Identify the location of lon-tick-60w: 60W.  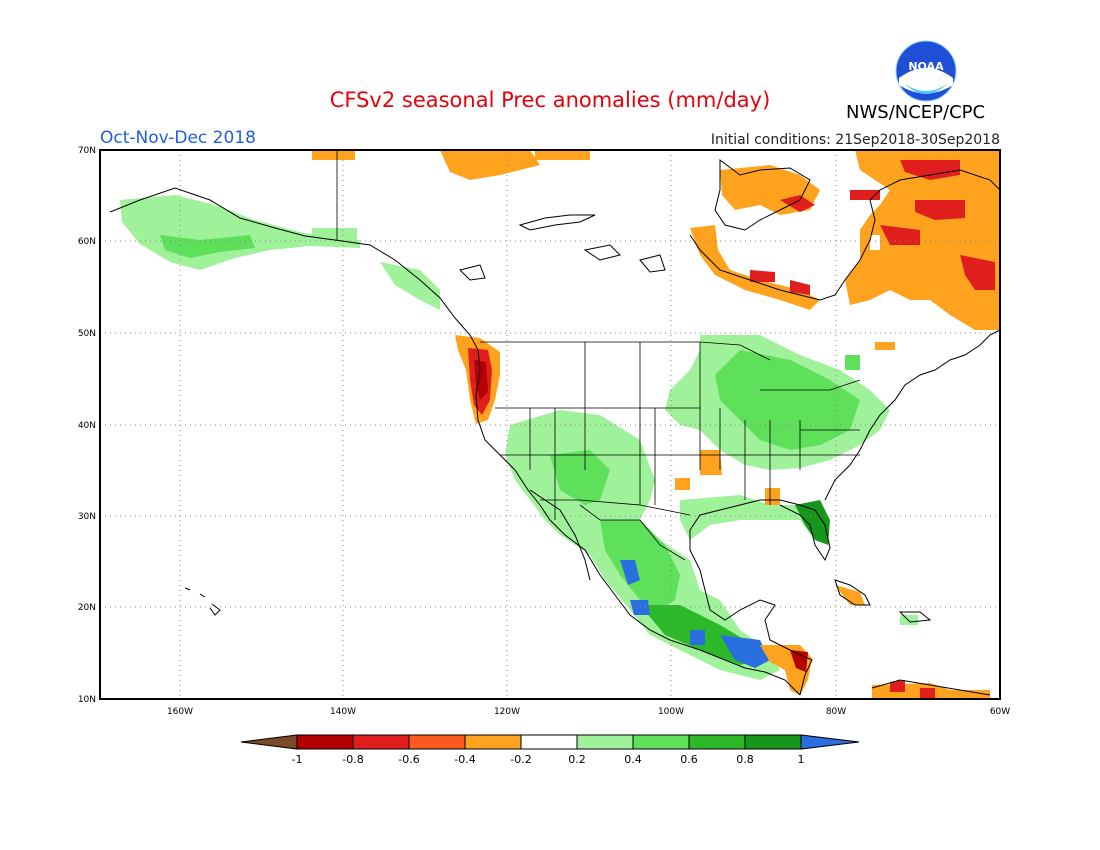
(1000, 712).